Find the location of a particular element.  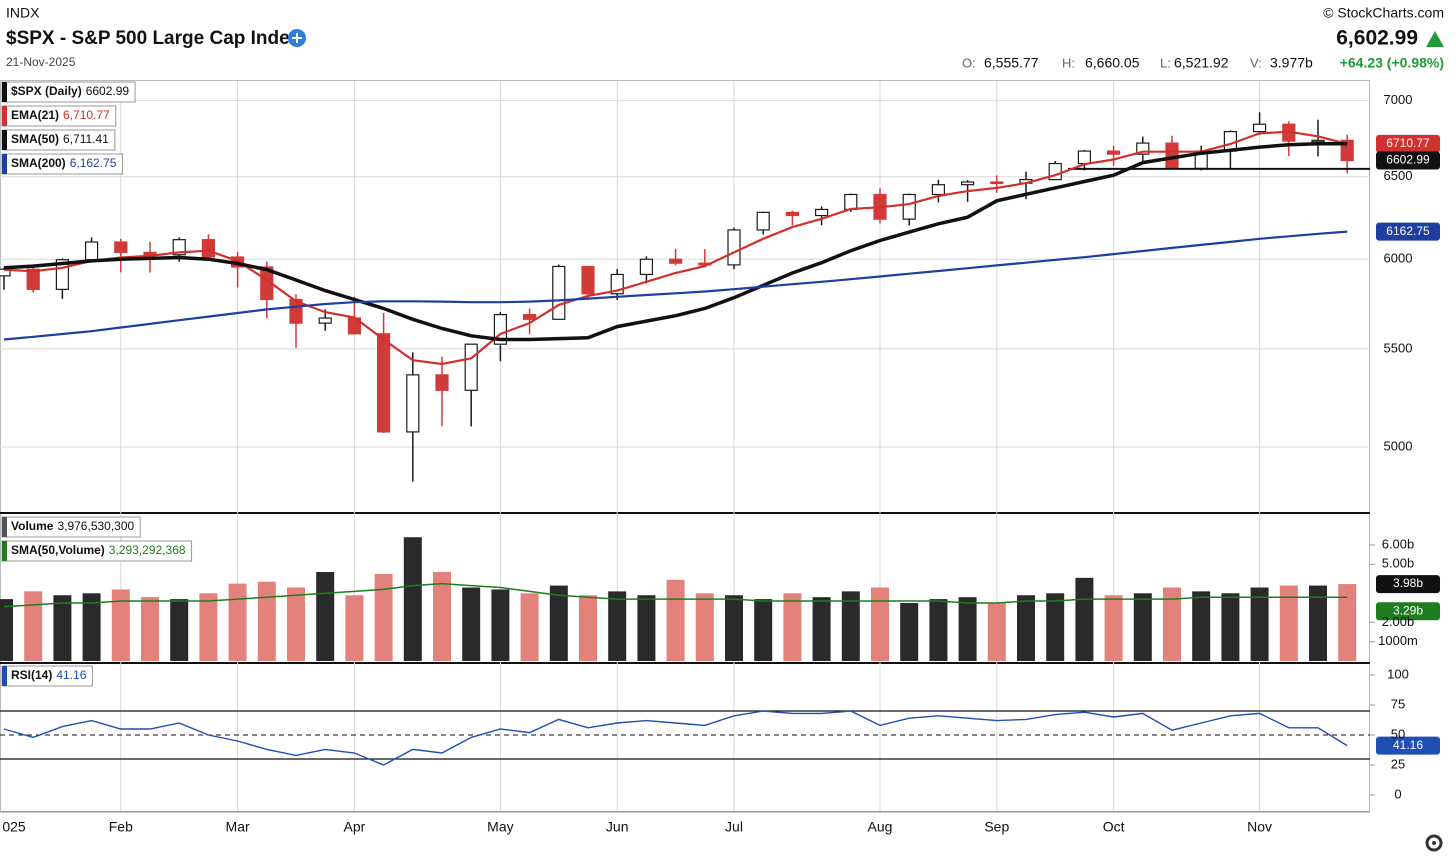

legend-swatch is located at coordinates (4, 551).